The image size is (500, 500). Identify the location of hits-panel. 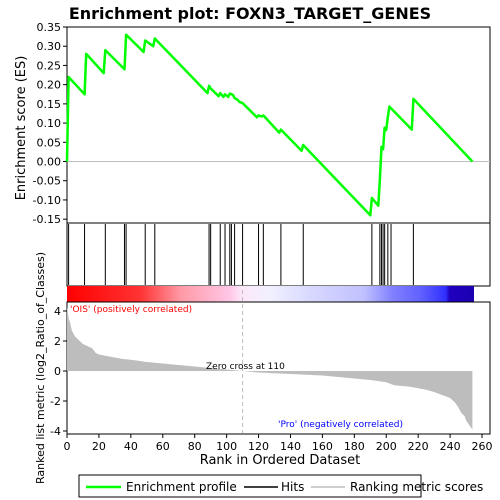
(278, 254).